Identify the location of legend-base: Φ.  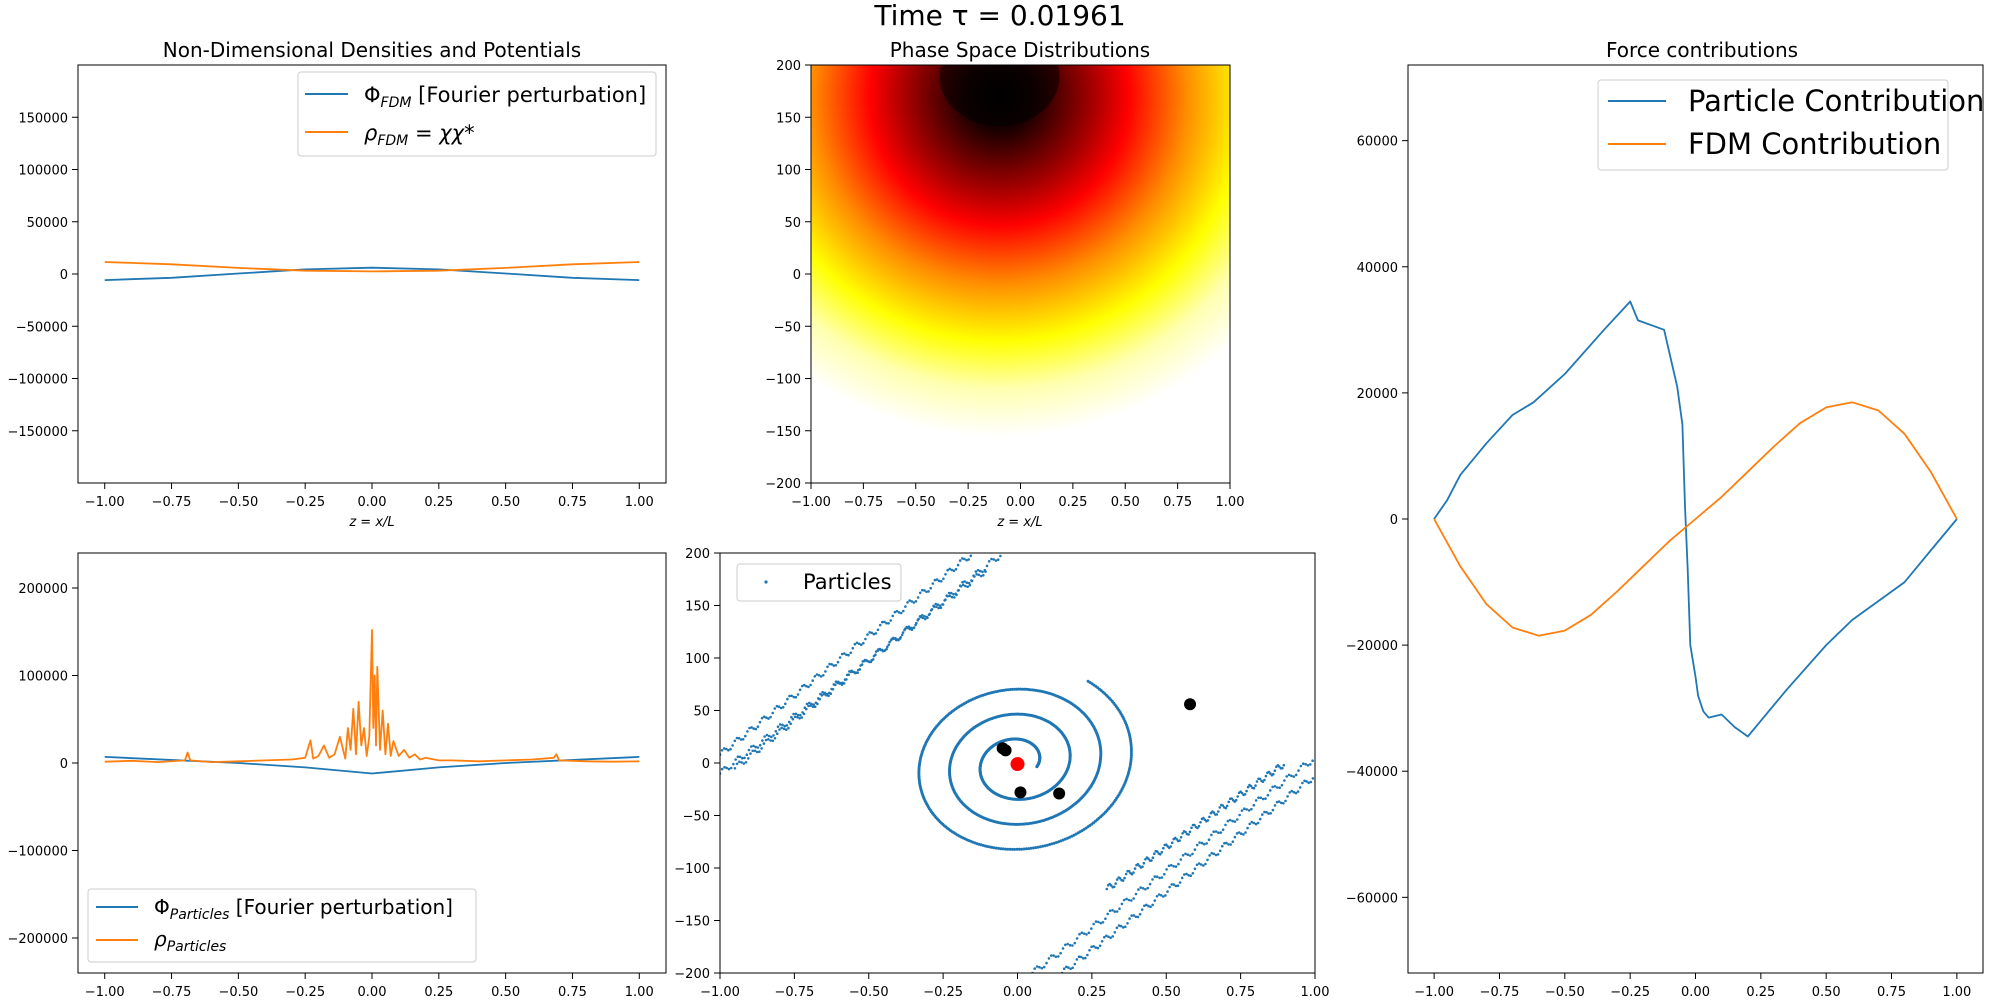
(372, 95).